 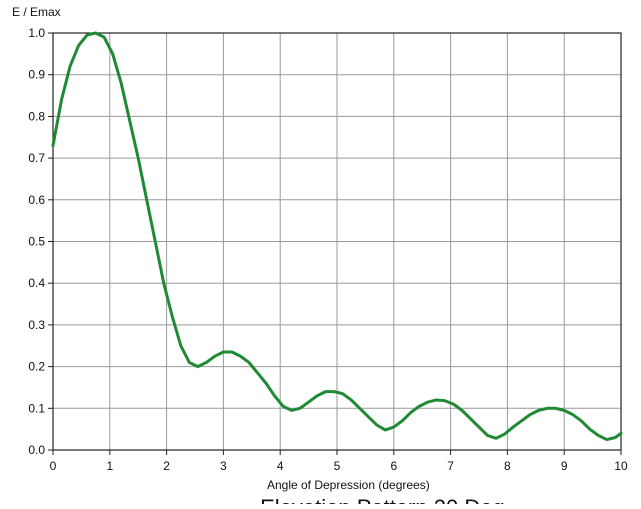 I want to click on y-tick-label: 0.5, so click(x=36, y=242).